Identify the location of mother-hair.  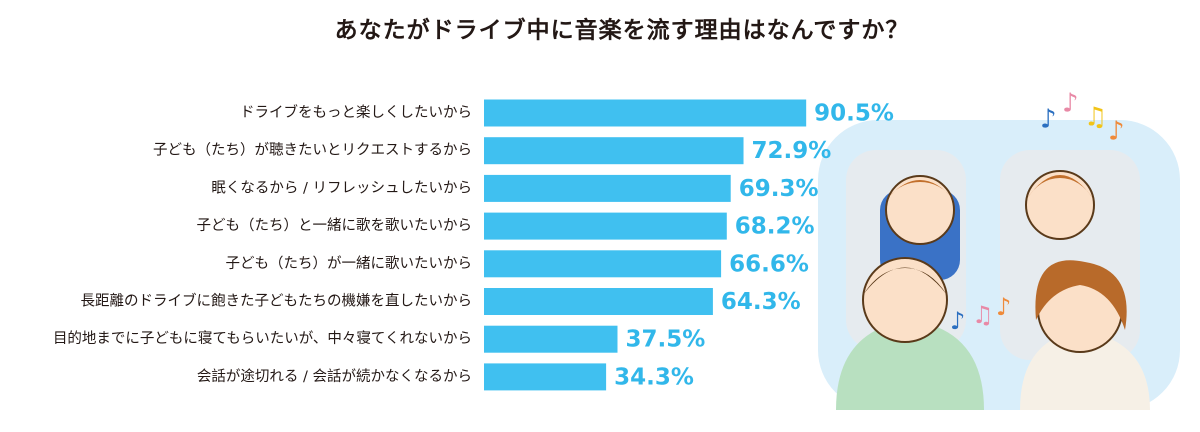
(1081, 295).